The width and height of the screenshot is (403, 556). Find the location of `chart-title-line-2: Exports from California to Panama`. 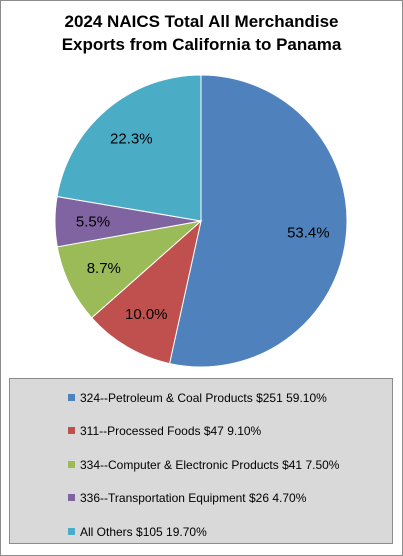

chart-title-line-2: Exports from California to Panama is located at coordinates (201, 44).